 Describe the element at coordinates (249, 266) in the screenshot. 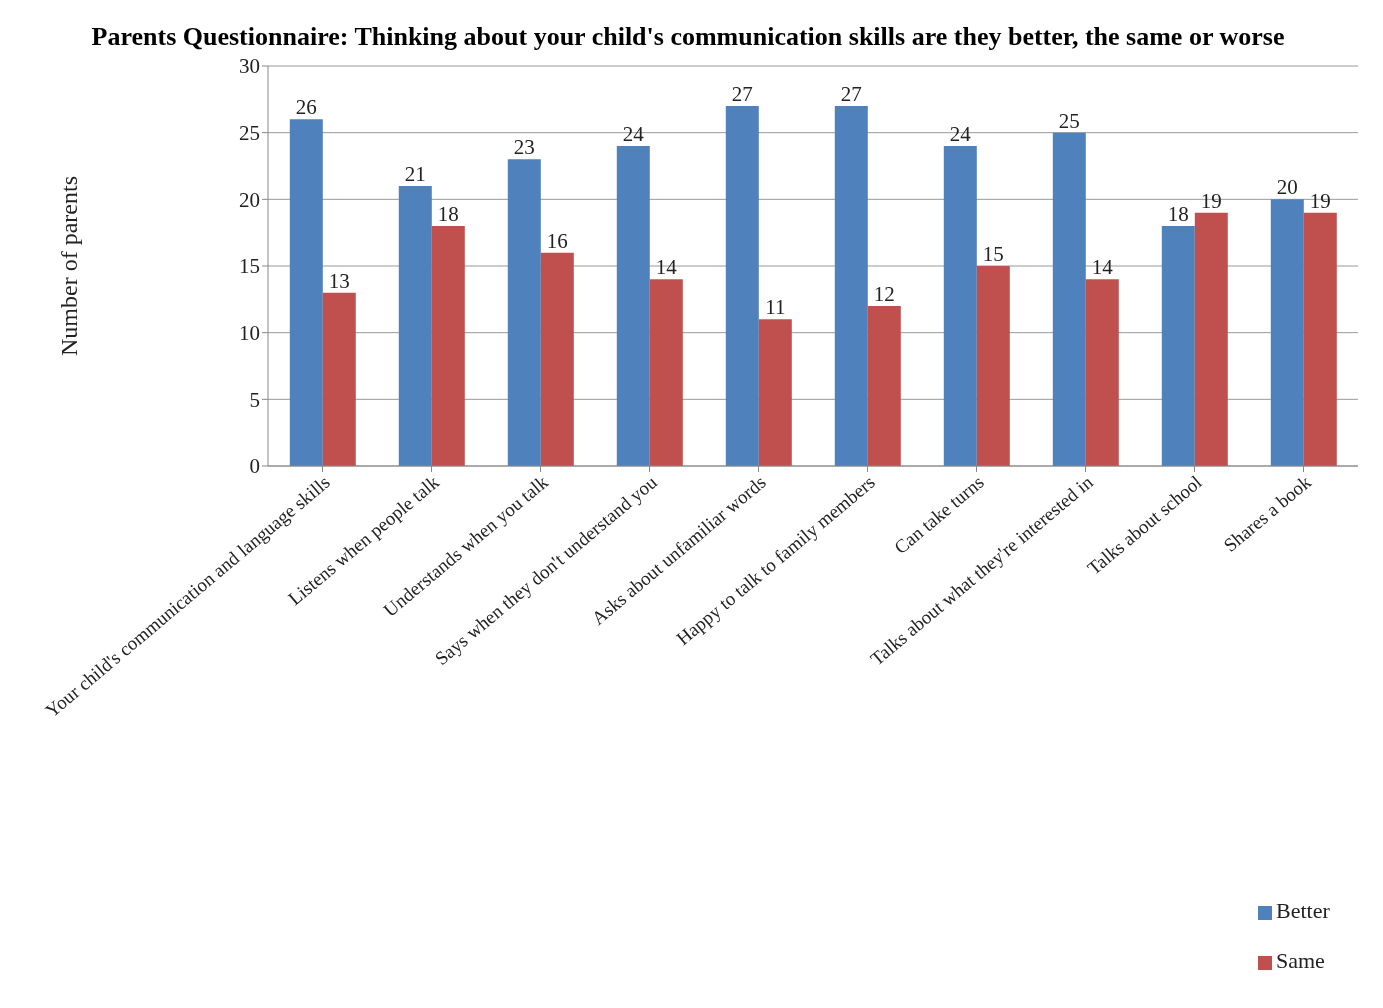

I see `y-tick-label: 15` at that location.